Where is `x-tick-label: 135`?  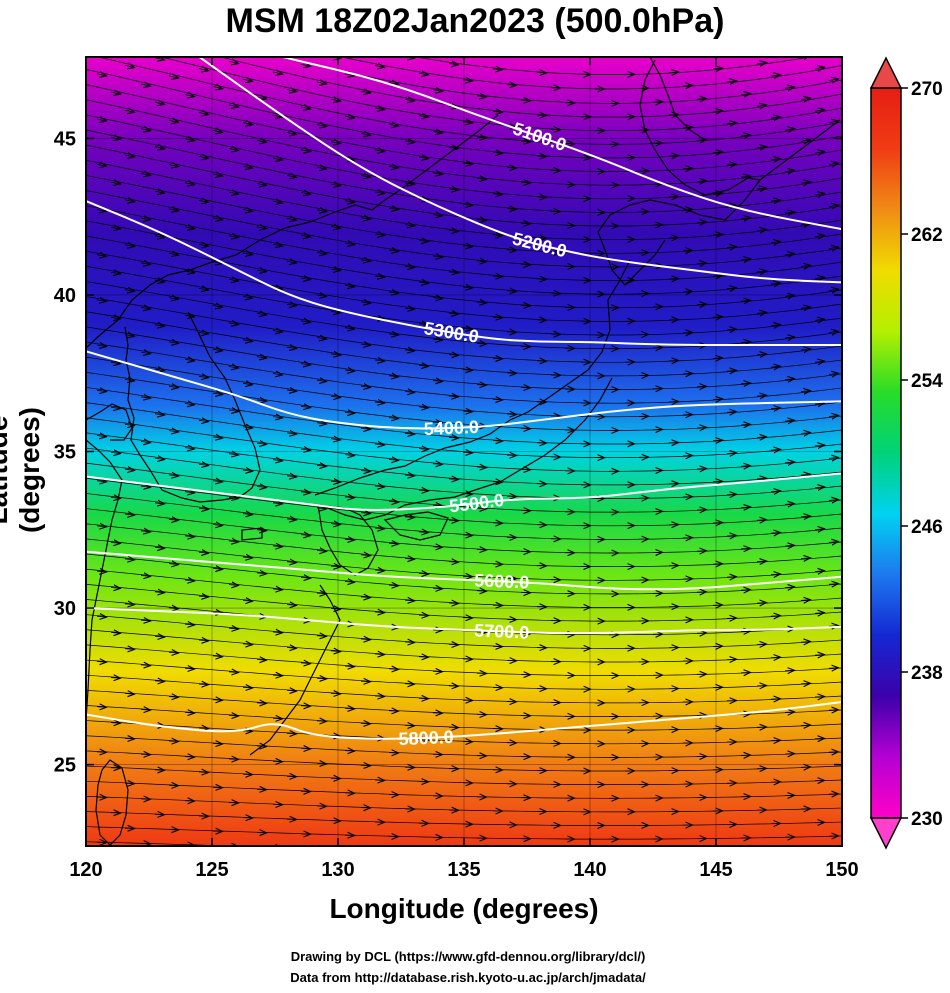
x-tick-label: 135 is located at coordinates (463, 870).